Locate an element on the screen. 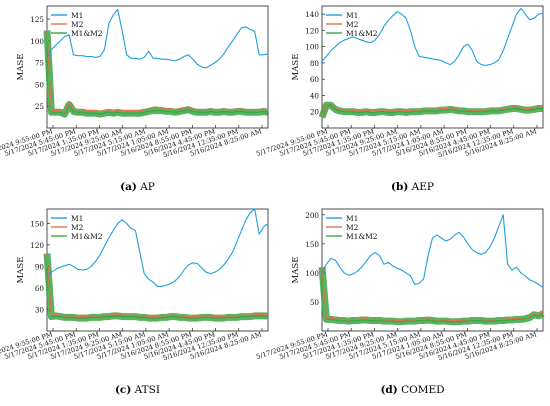  caption-title: COMED is located at coordinates (423, 390).